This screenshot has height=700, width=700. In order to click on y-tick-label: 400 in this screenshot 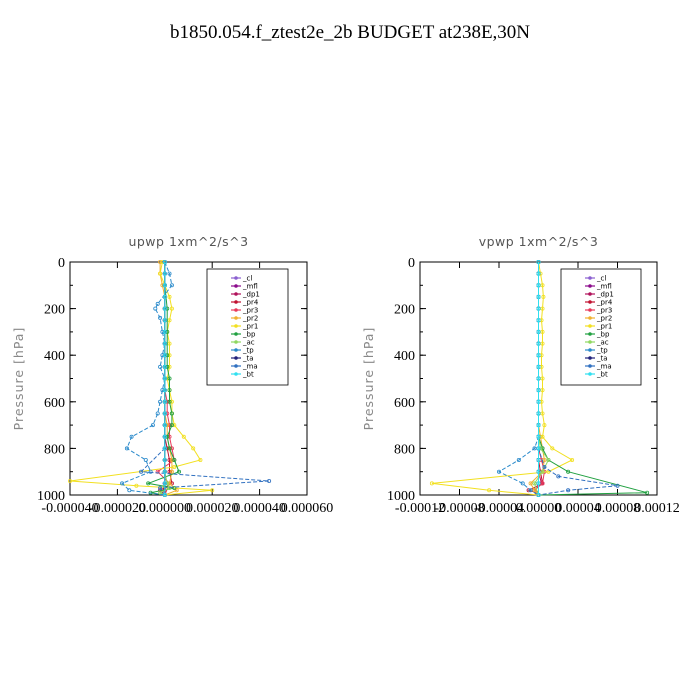, I will do `click(404, 356)`.